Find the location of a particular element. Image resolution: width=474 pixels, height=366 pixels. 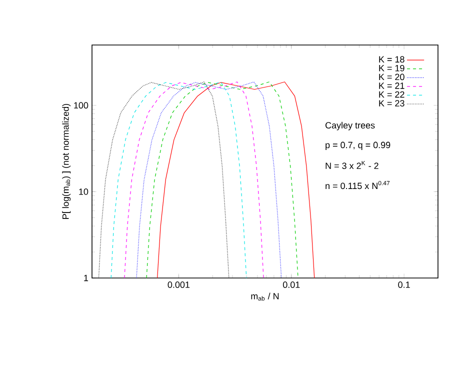

y-tick-label: 1 is located at coordinates (86, 278).